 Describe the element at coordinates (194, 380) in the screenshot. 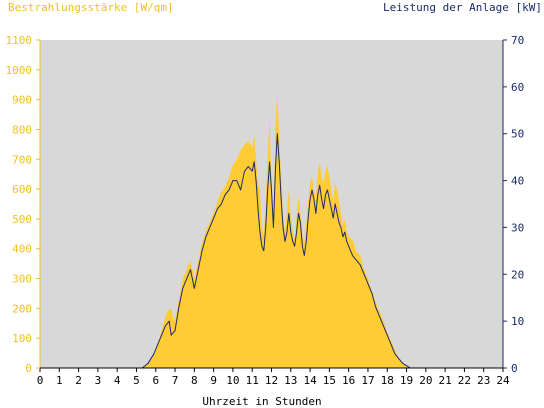

I see `x-tick-label: 8` at that location.